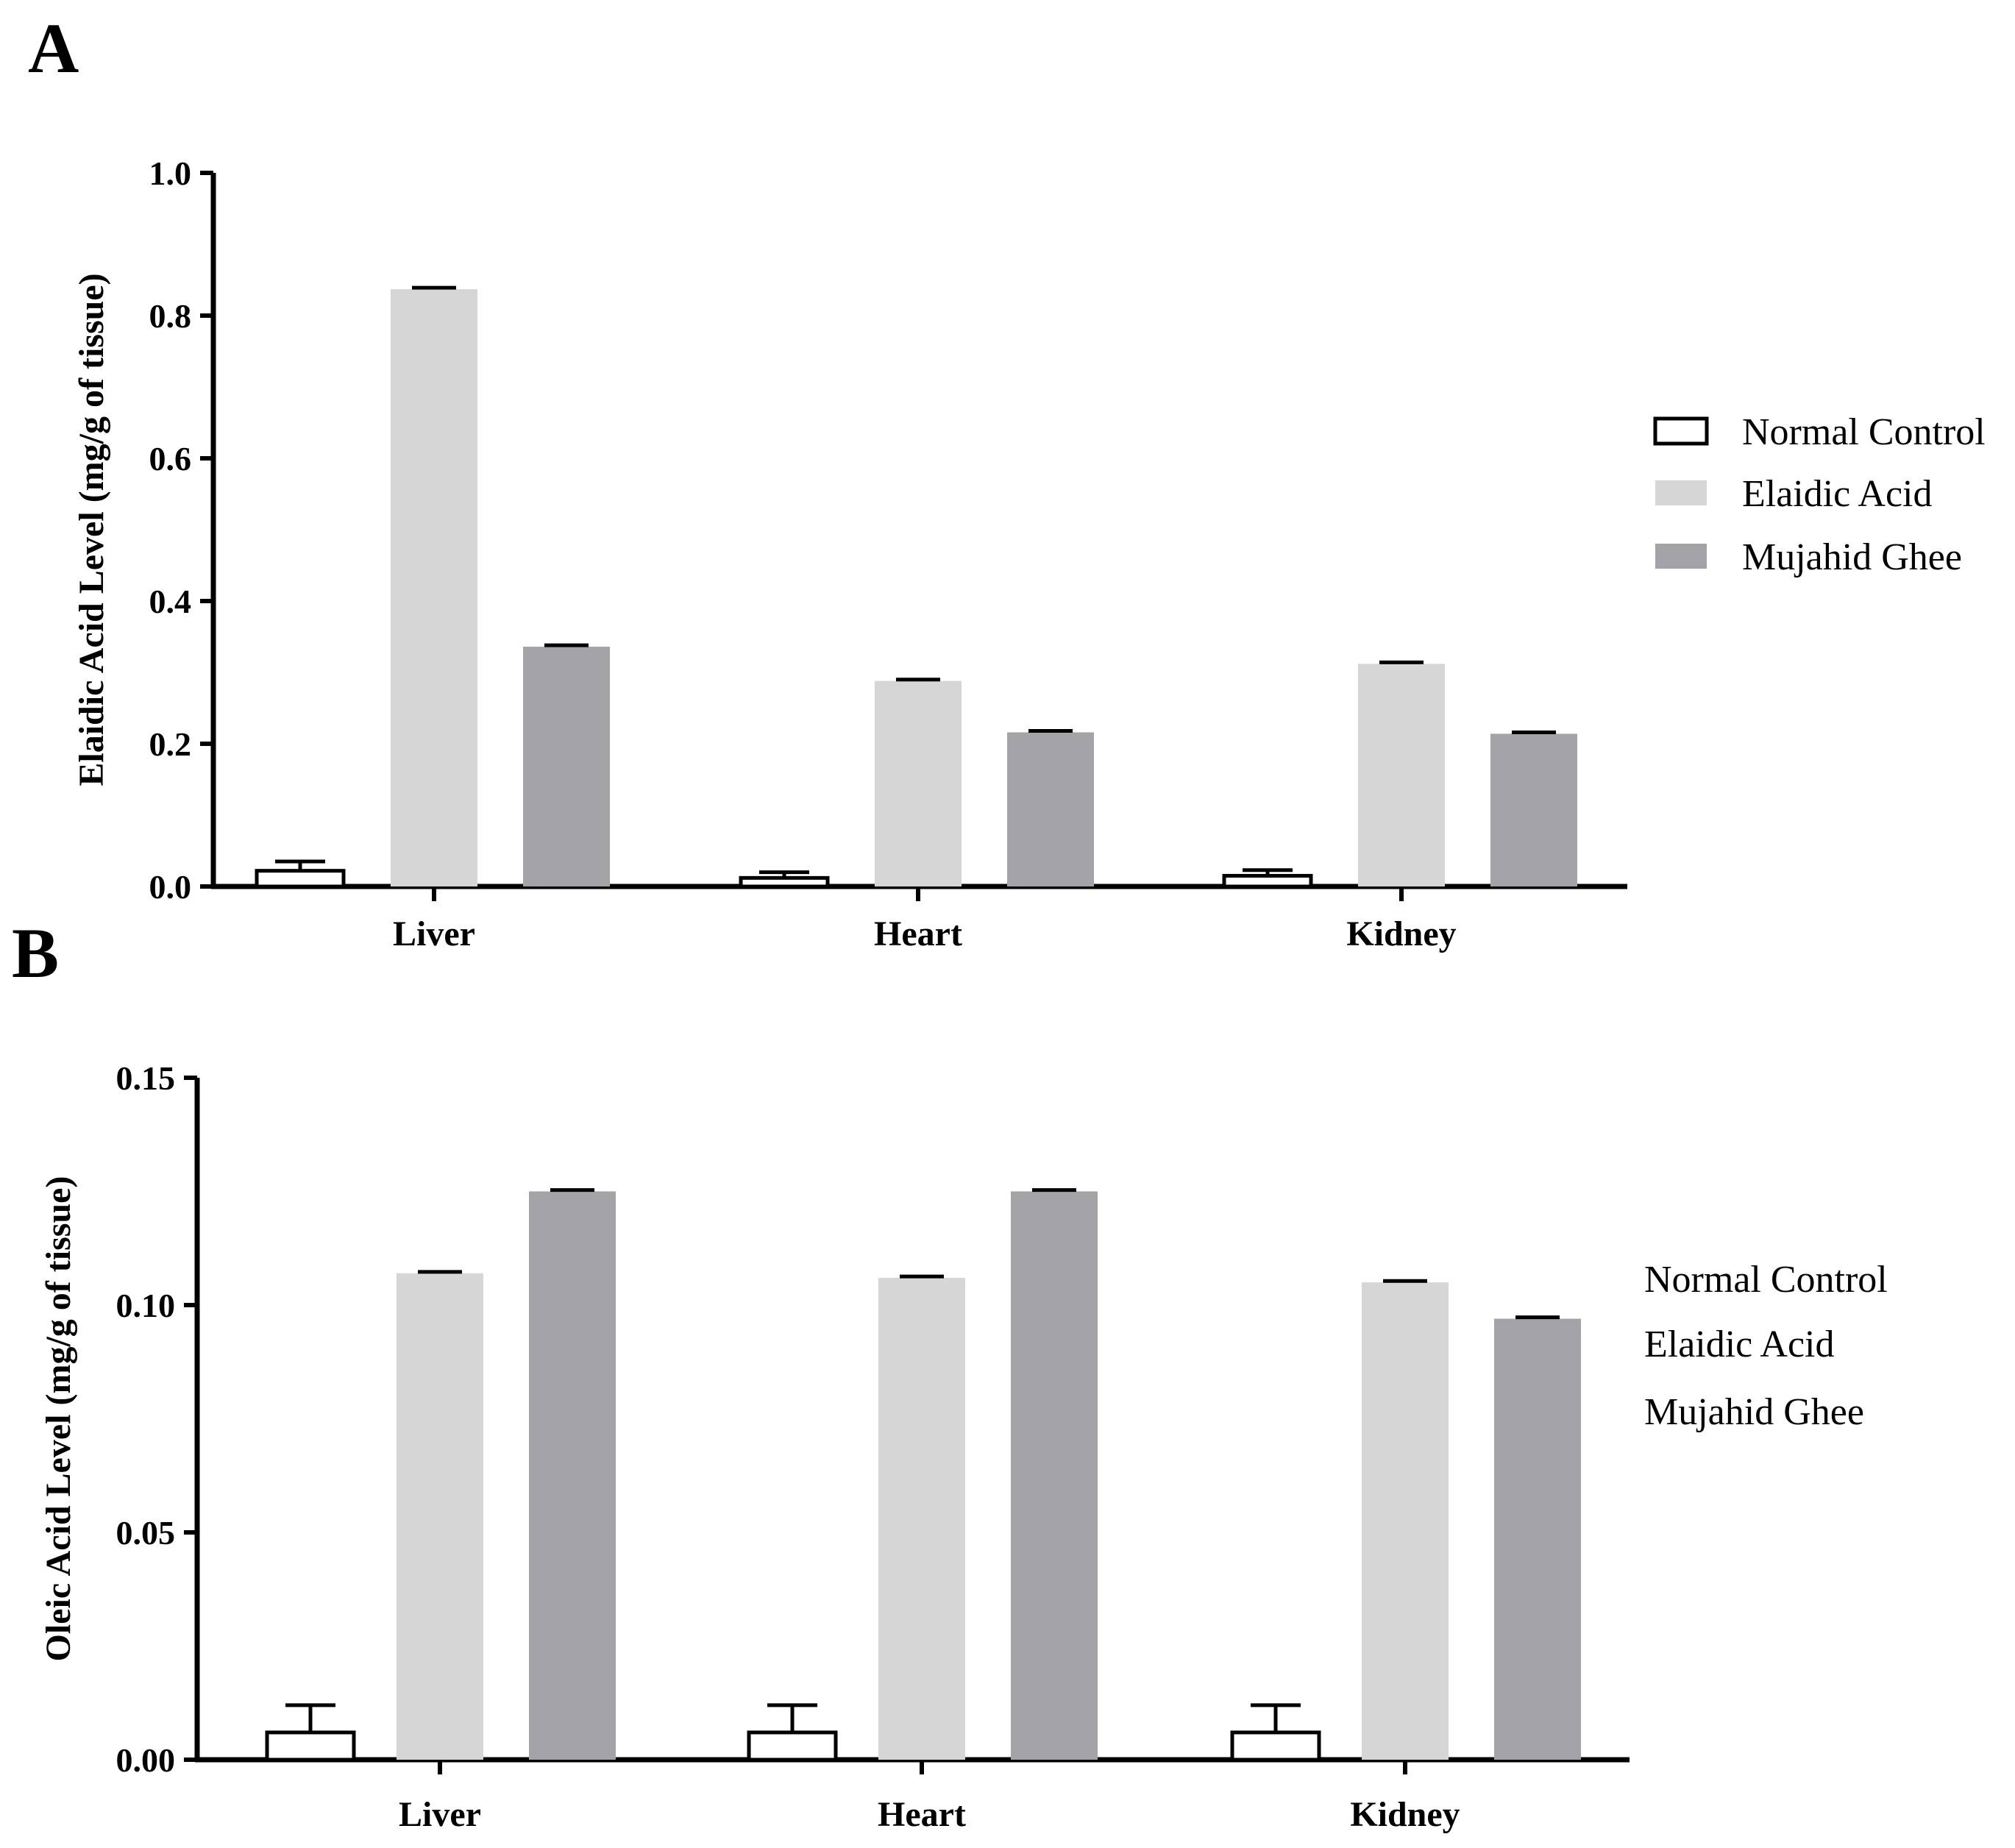 The width and height of the screenshot is (2015, 1848). Describe the element at coordinates (146, 1760) in the screenshot. I see `y-tick-label: 0.00` at that location.